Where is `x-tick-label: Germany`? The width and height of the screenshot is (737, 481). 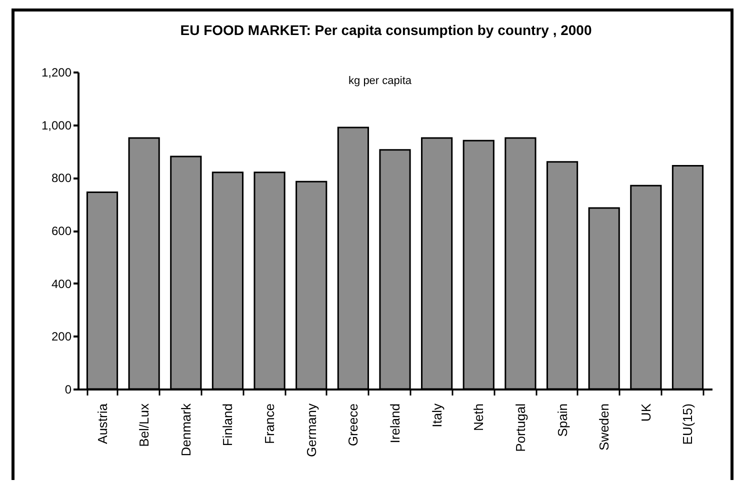
x-tick-label: Germany is located at coordinates (311, 430).